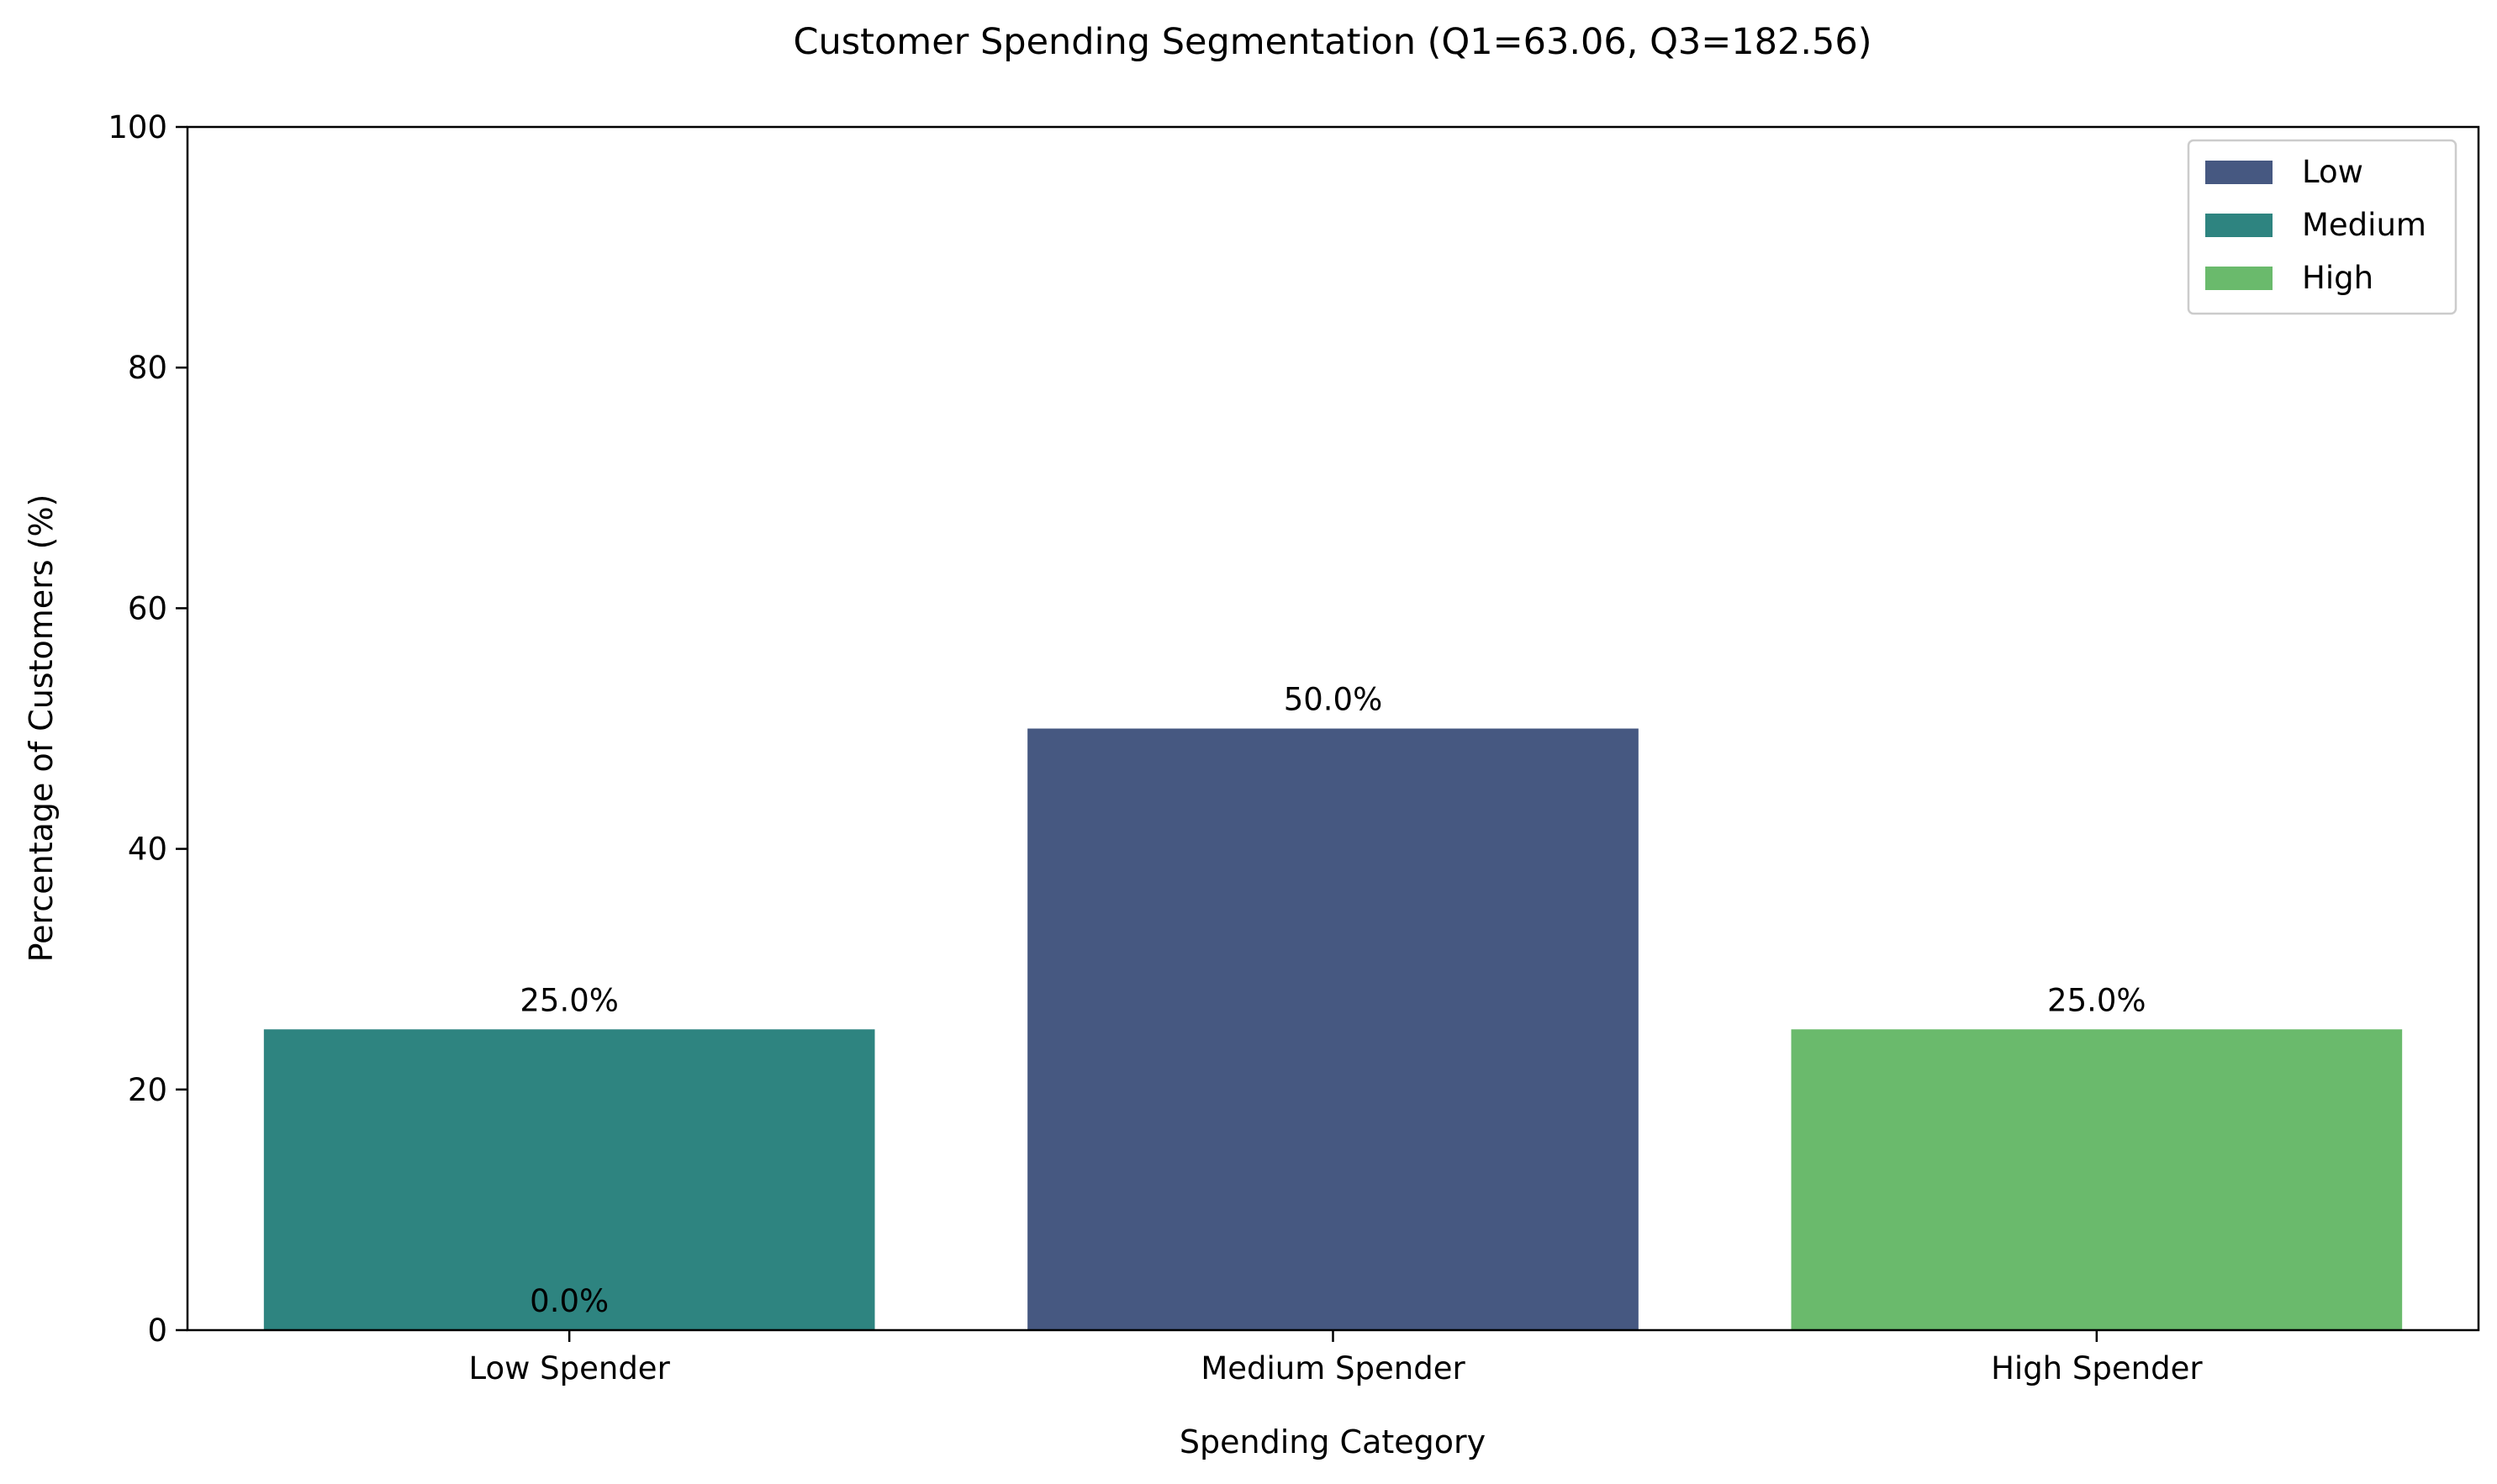 This screenshot has height=1484, width=2497. What do you see at coordinates (147, 1090) in the screenshot?
I see `y-tick-label: 20` at bounding box center [147, 1090].